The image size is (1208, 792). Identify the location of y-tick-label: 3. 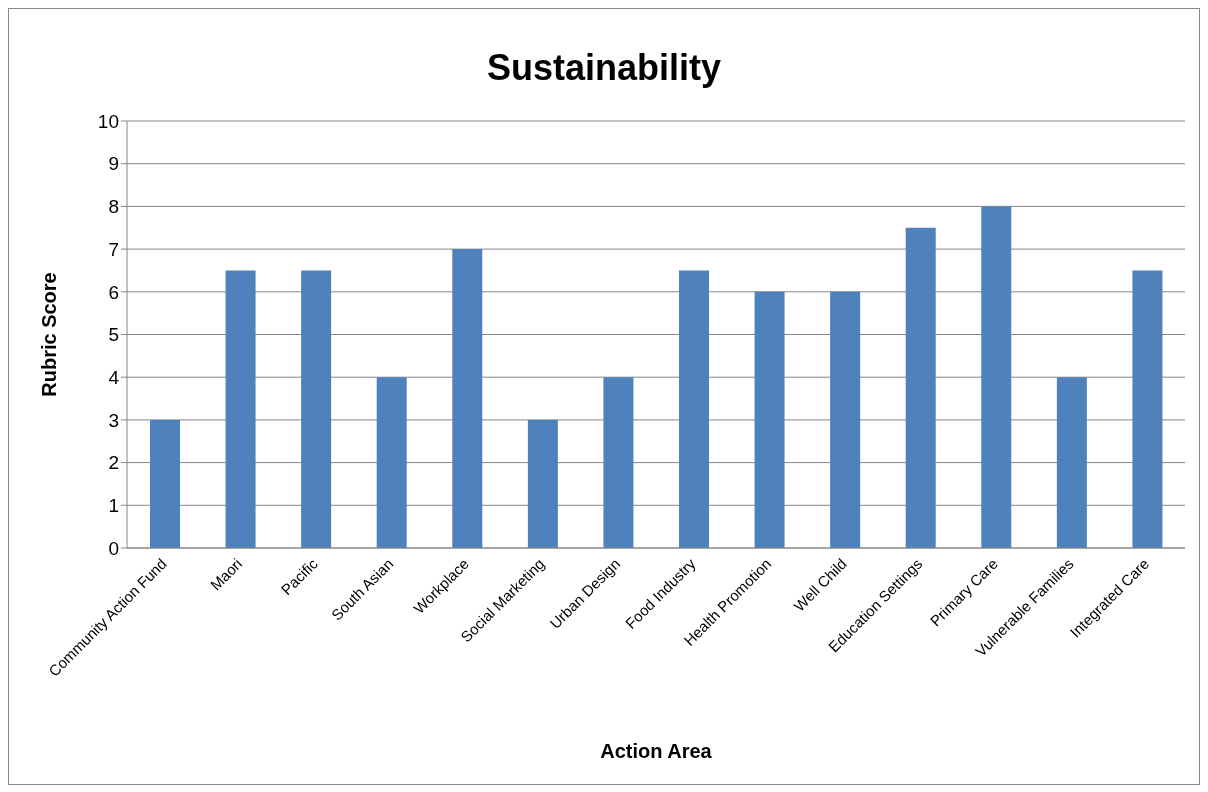
(113, 420).